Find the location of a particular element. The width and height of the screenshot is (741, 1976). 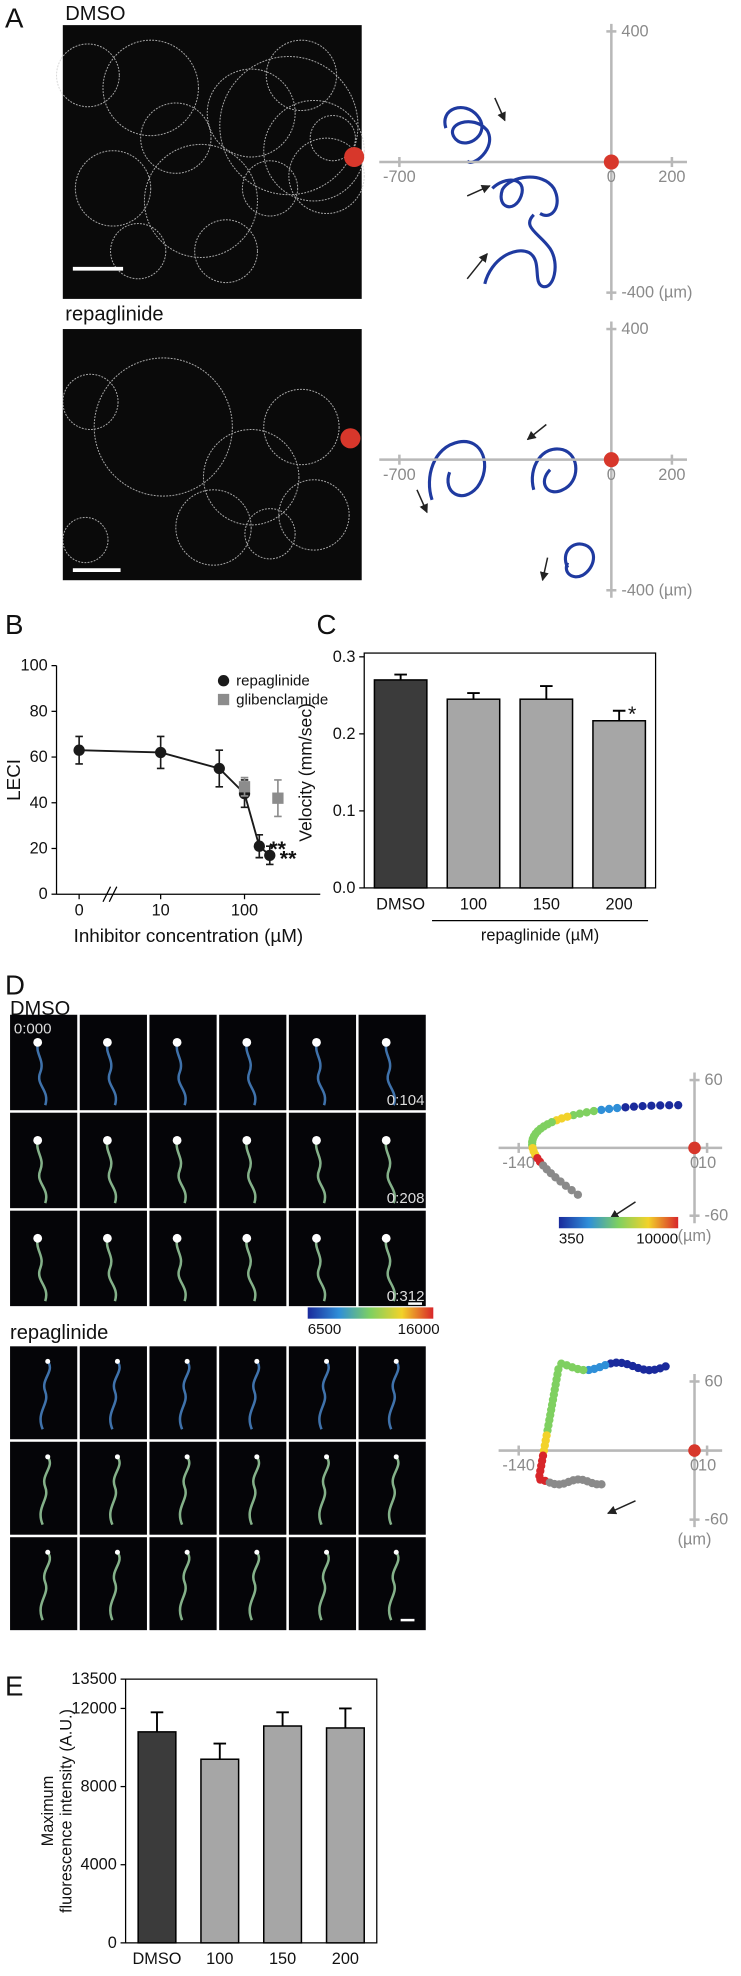

x-tick-label: DMSO is located at coordinates (400, 904).